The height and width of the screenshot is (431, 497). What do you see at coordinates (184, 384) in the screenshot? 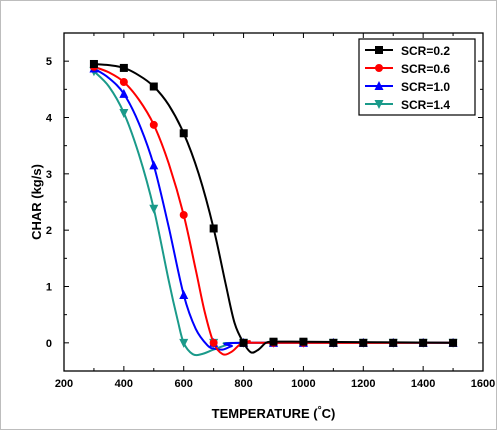
I see `x-tick-label: 600` at bounding box center [184, 384].